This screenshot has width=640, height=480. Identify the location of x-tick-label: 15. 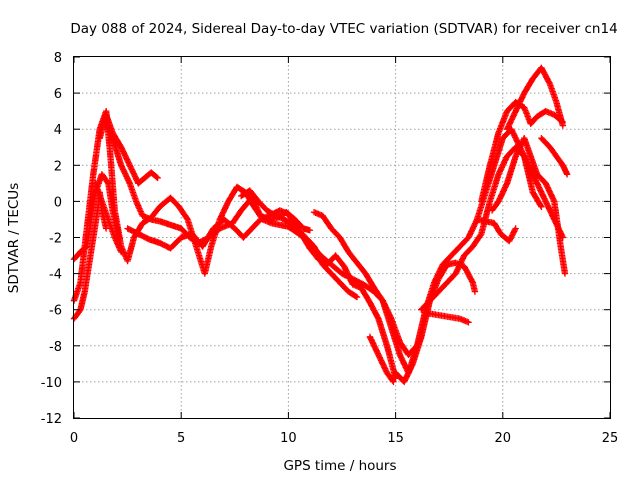
(395, 438).